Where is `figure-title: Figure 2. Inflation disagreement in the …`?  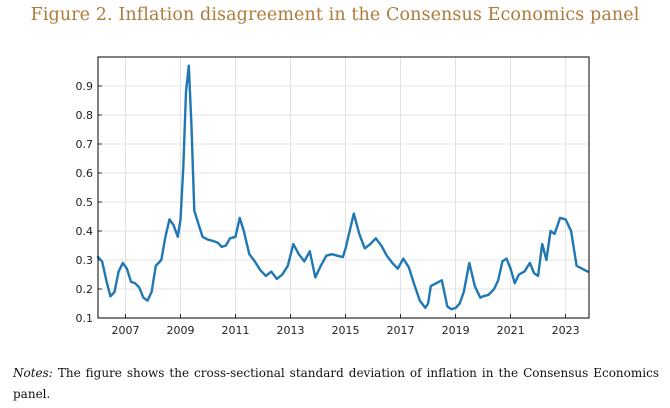 figure-title: Figure 2. Inflation disagreement in the … is located at coordinates (335, 15).